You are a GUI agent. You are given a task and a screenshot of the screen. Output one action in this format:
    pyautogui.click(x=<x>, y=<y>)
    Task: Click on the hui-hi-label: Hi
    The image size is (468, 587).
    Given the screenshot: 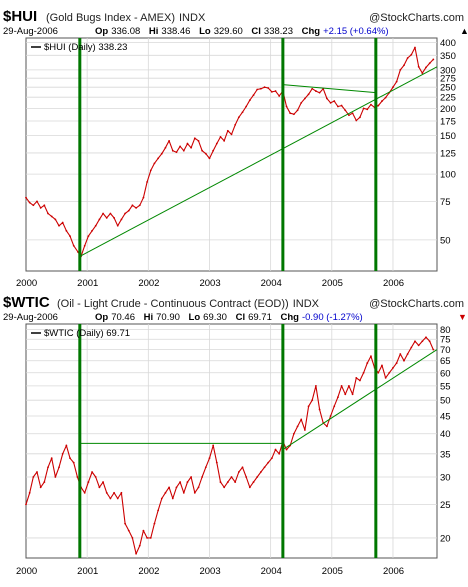 What is the action you would take?
    pyautogui.click(x=154, y=31)
    